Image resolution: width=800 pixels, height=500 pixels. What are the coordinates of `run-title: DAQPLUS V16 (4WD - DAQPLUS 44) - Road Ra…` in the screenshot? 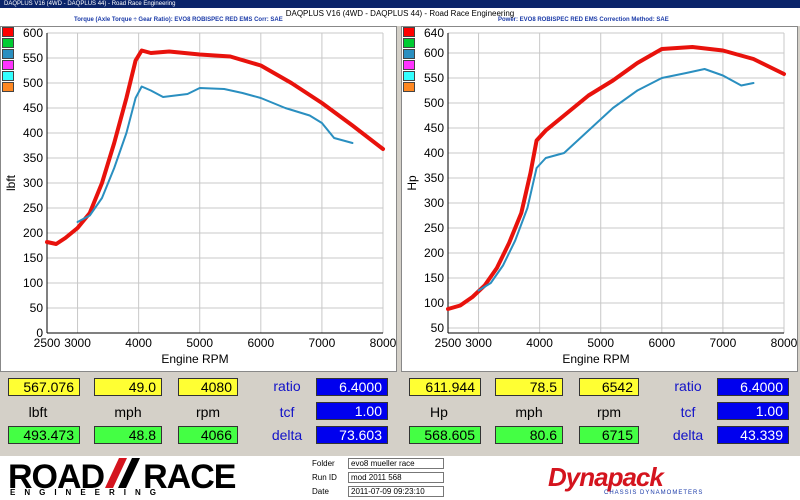 It's located at (400, 13).